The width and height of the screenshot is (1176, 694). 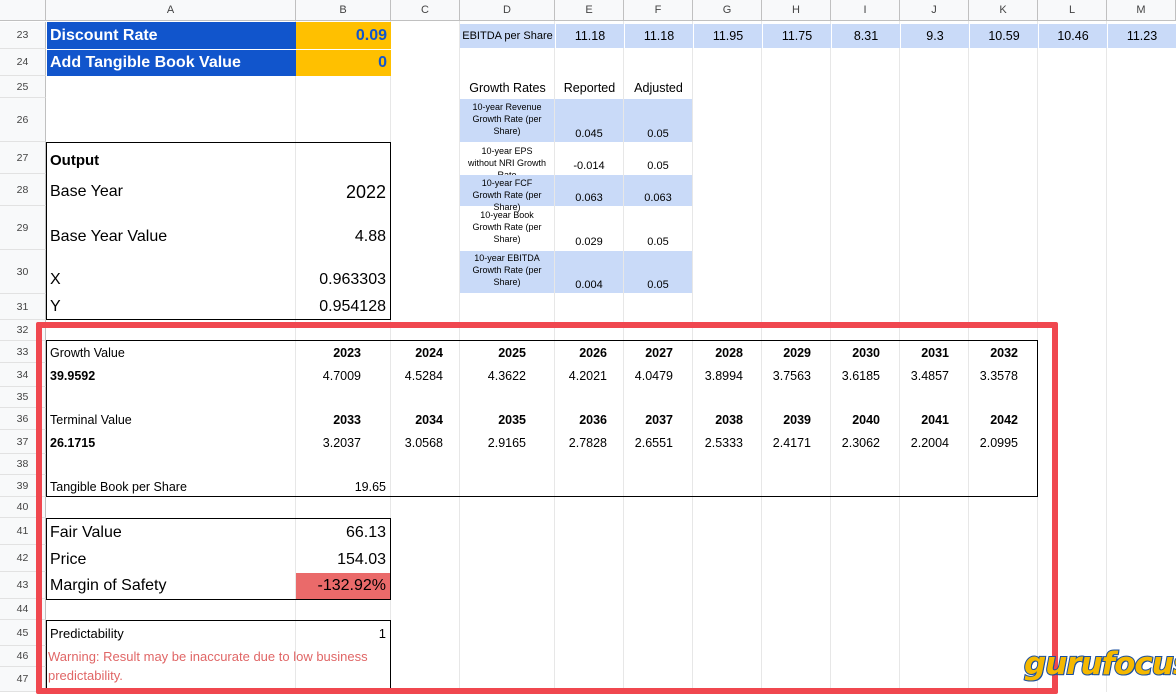 I want to click on tangible-book-per-share-value: 19.65, so click(x=370, y=486).